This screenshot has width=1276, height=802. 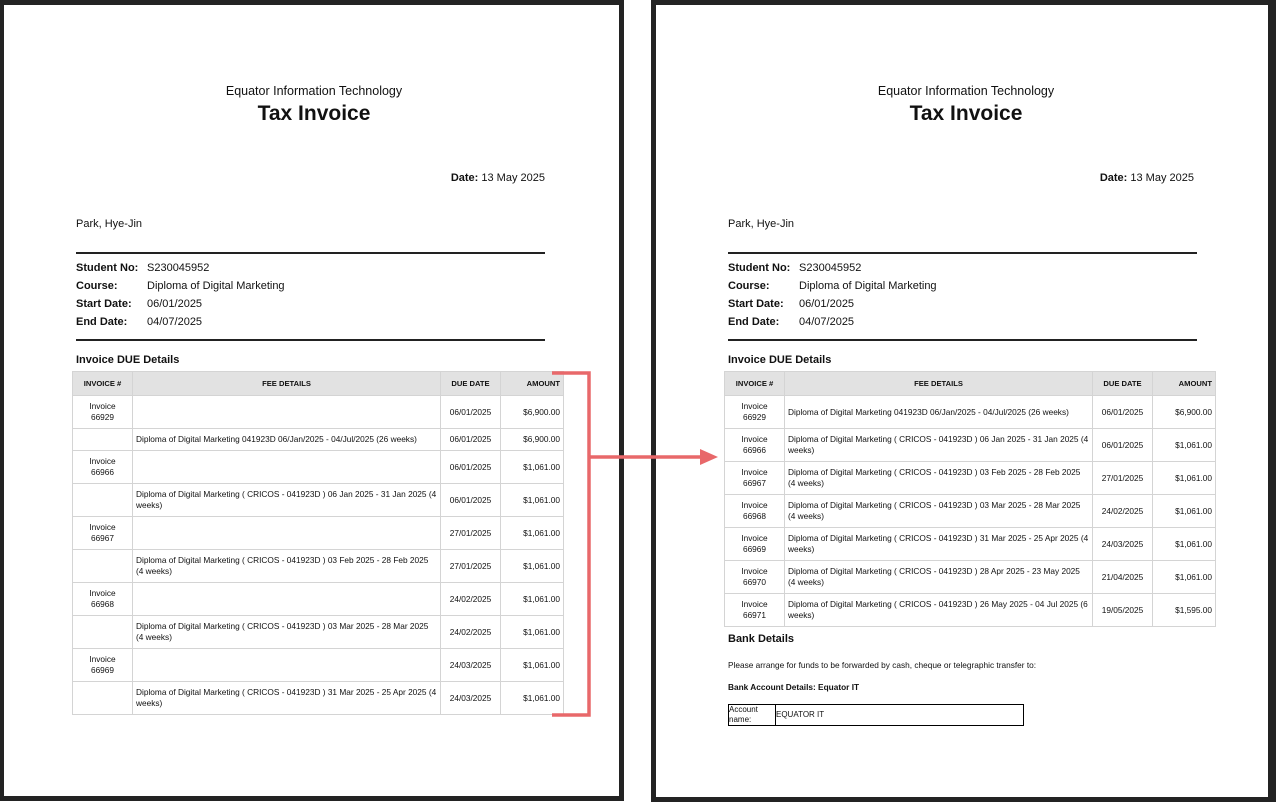 I want to click on arrow-head-icon, so click(x=709, y=457).